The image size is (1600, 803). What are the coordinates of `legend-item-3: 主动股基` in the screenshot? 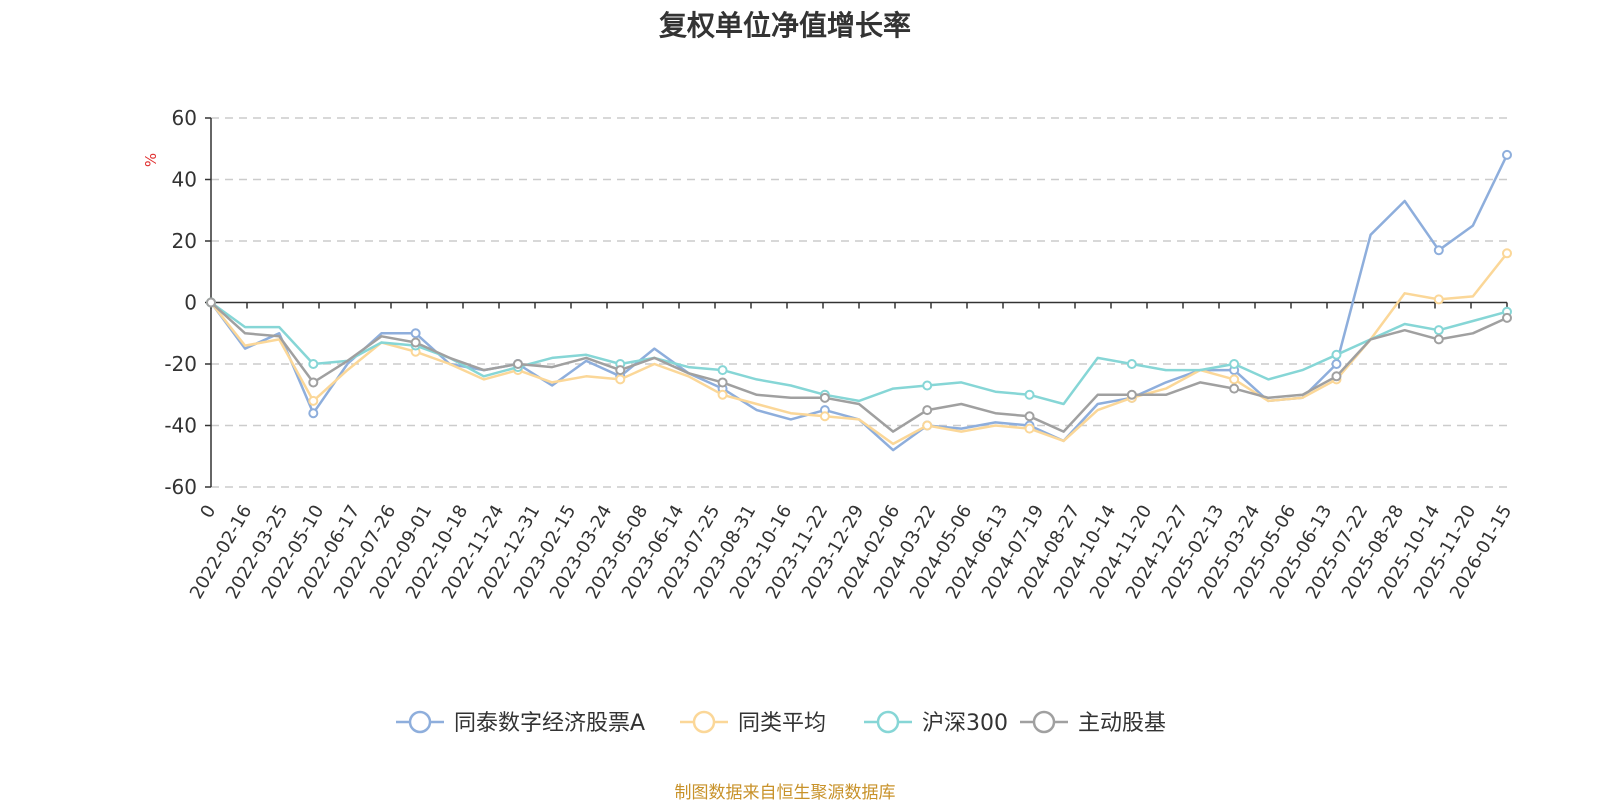 It's located at (1093, 723).